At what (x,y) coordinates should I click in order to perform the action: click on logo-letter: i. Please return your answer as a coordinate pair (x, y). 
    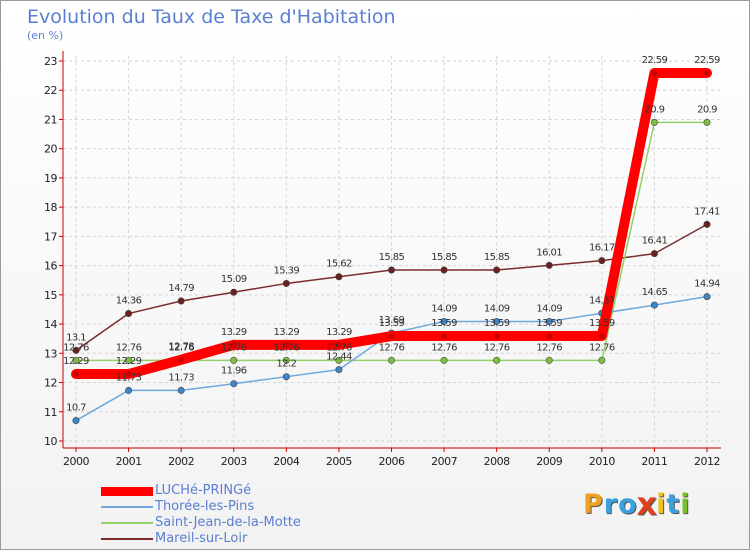
    Looking at the image, I should click on (661, 504).